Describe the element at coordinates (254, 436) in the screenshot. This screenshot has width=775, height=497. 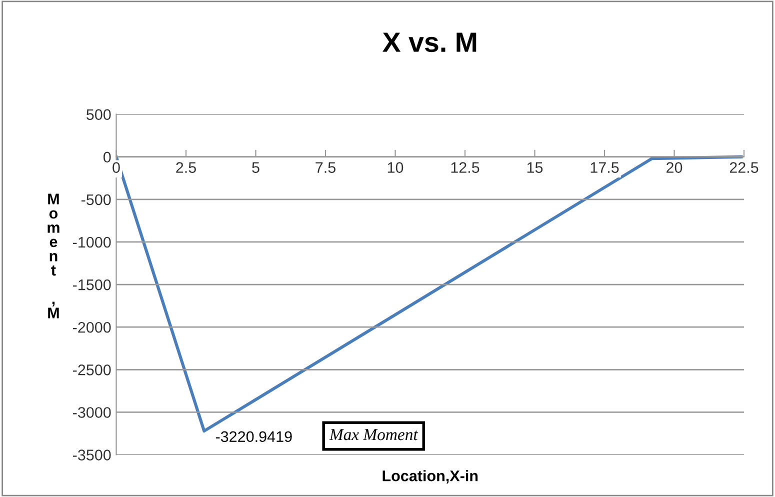
I see `annotation: -3220.9419` at that location.